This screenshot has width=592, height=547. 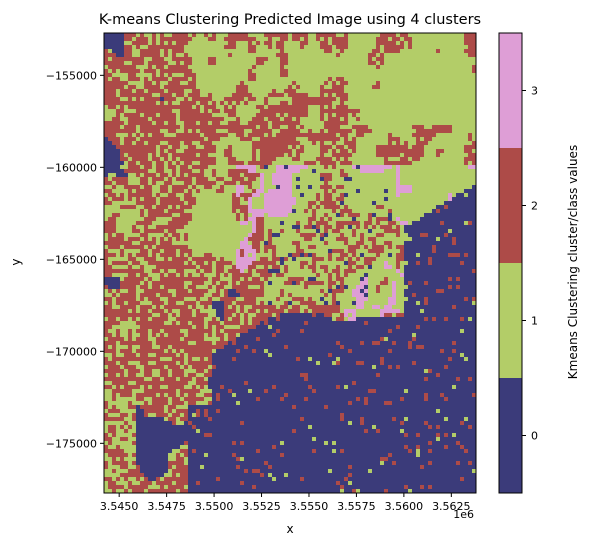 What do you see at coordinates (71, 259) in the screenshot?
I see `y-tick-label: −165000` at bounding box center [71, 259].